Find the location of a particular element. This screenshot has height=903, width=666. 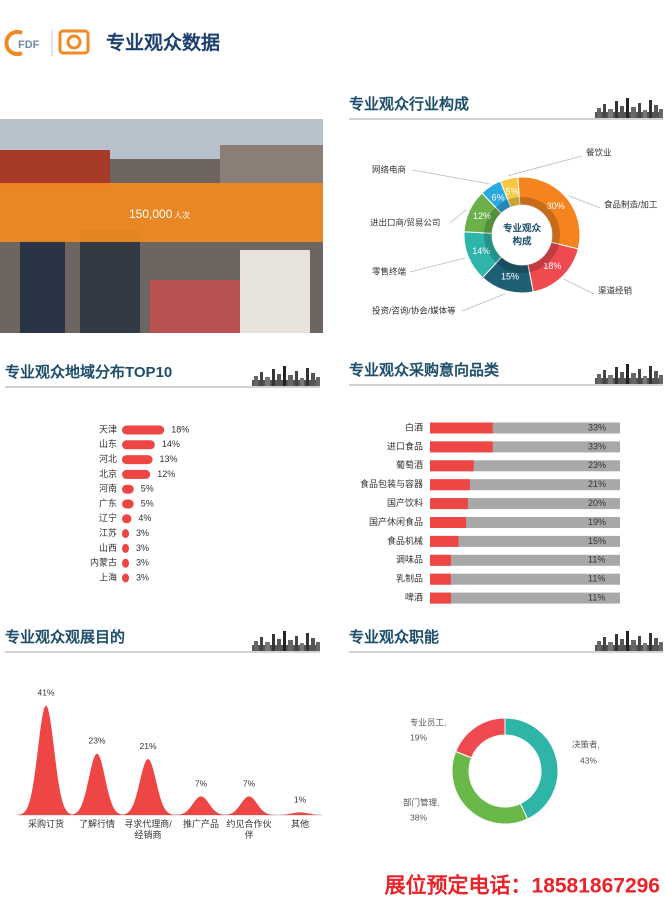

data-label: 1% is located at coordinates (300, 800).